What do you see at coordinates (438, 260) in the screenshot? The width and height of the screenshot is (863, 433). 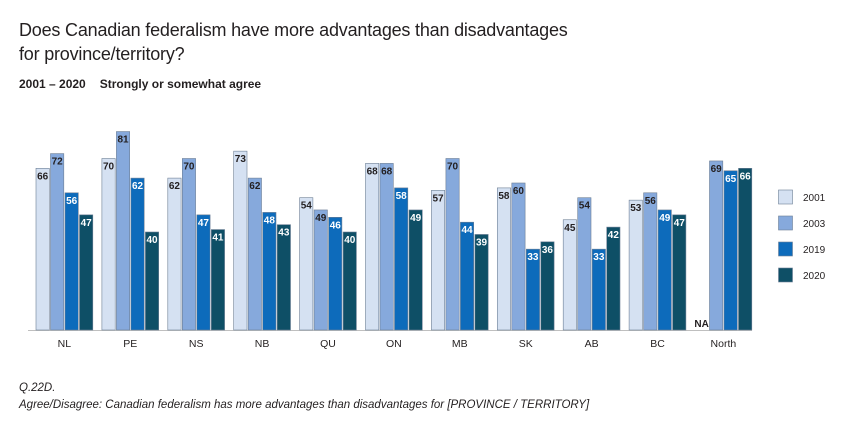 I see `bar-mb-2001` at bounding box center [438, 260].